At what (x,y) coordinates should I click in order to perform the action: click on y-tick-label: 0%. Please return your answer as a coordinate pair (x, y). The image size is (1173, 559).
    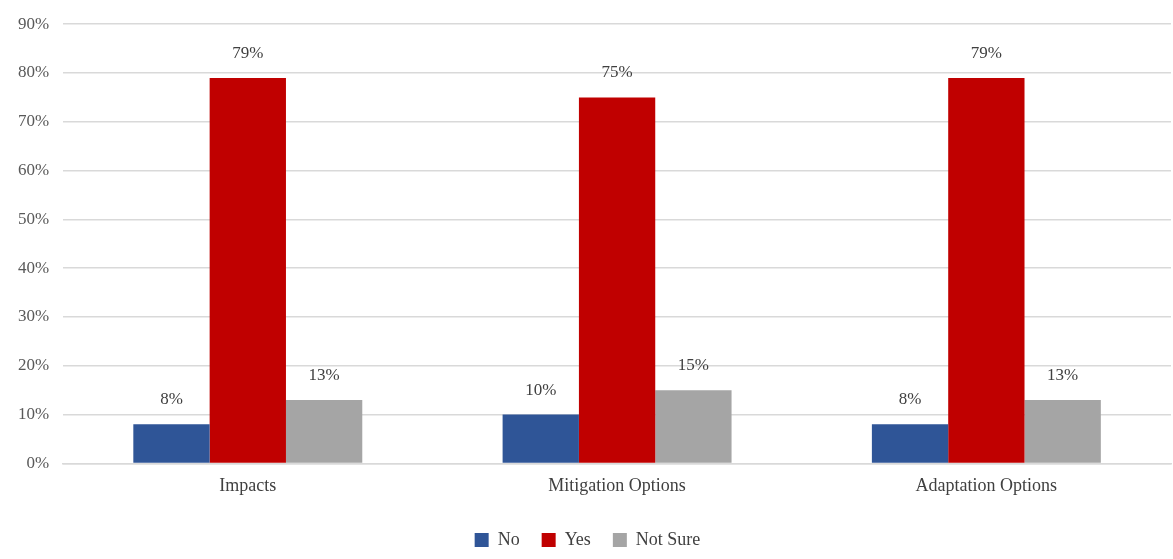
    Looking at the image, I should click on (38, 462).